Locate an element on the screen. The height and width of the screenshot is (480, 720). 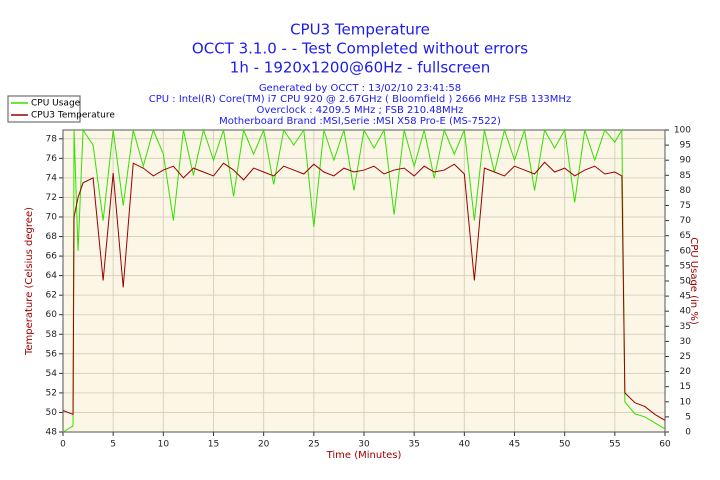
y2-tick-label: 65 is located at coordinates (685, 236).